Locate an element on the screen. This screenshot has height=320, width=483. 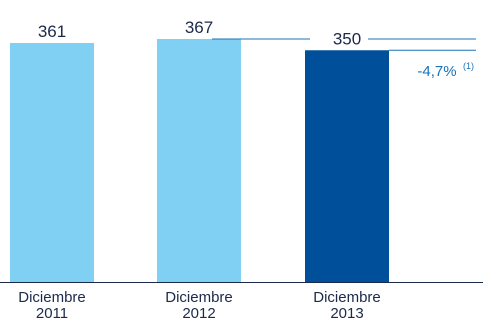
change-annotation: -4,7% (1) is located at coordinates (445, 70).